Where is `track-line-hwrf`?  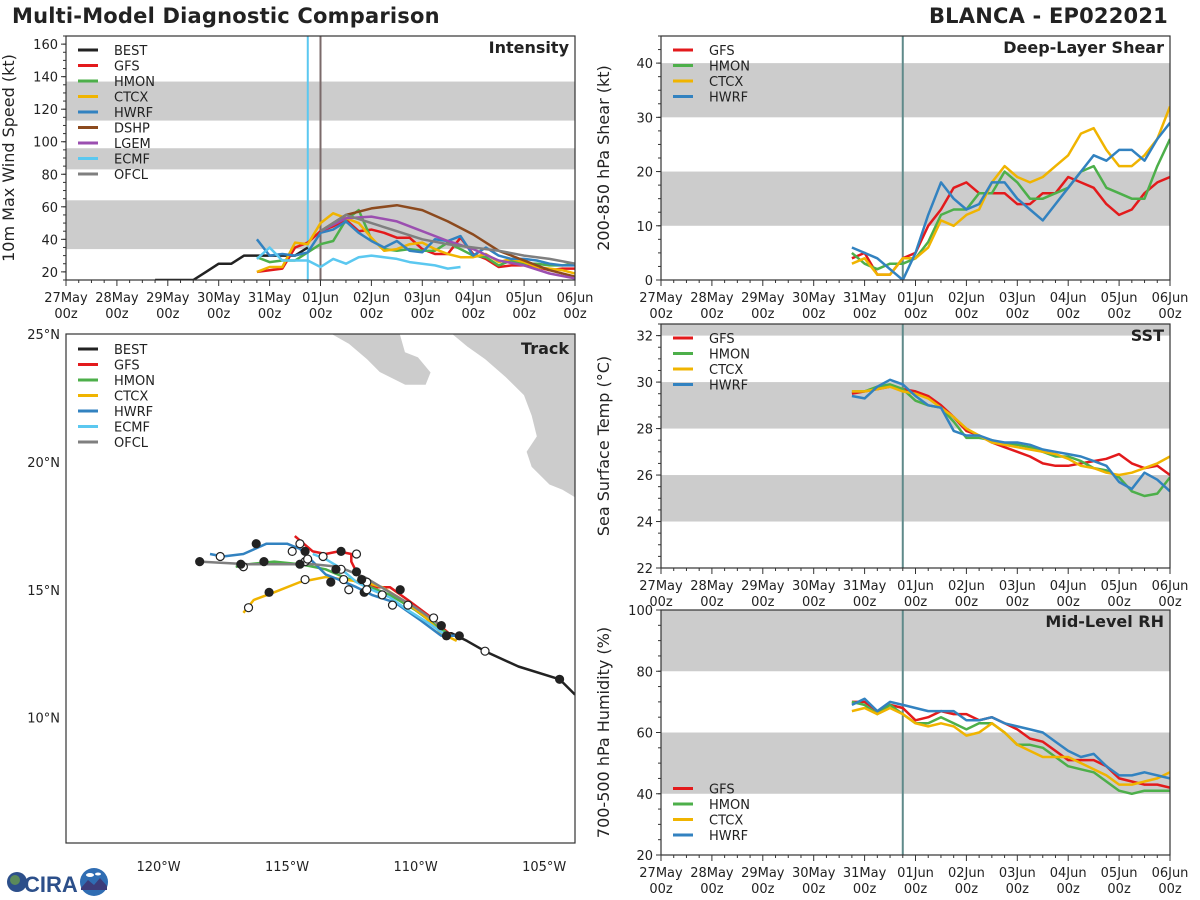 track-line-hwrf is located at coordinates (334, 590).